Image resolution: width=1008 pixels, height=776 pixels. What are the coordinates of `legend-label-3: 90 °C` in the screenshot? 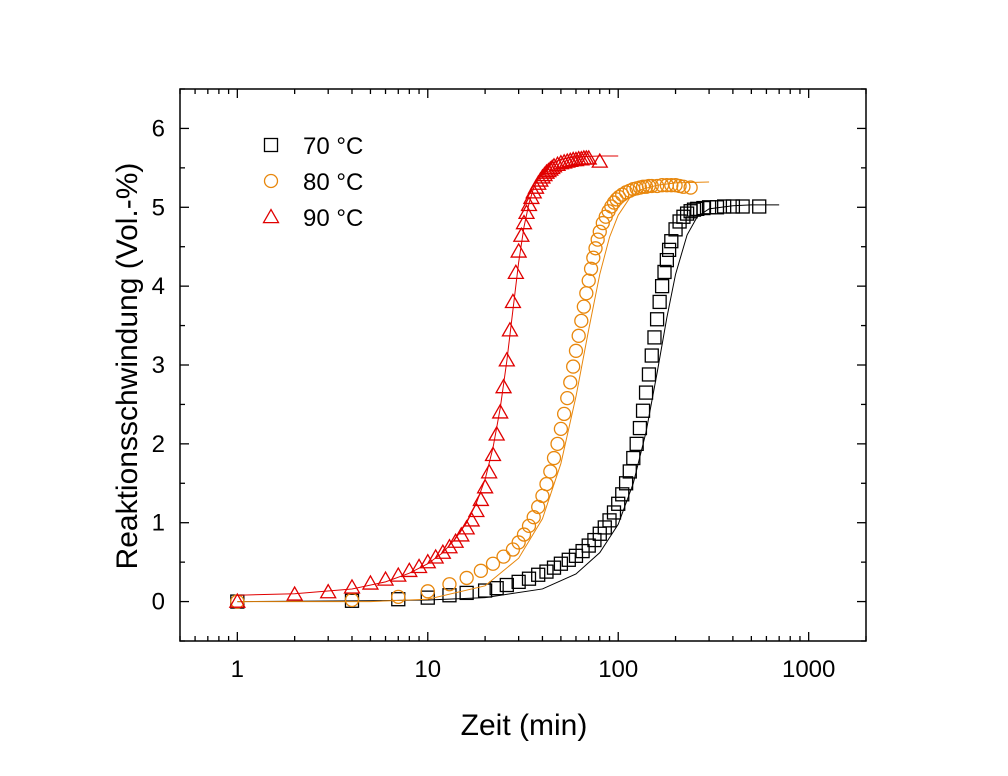 It's located at (333, 218).